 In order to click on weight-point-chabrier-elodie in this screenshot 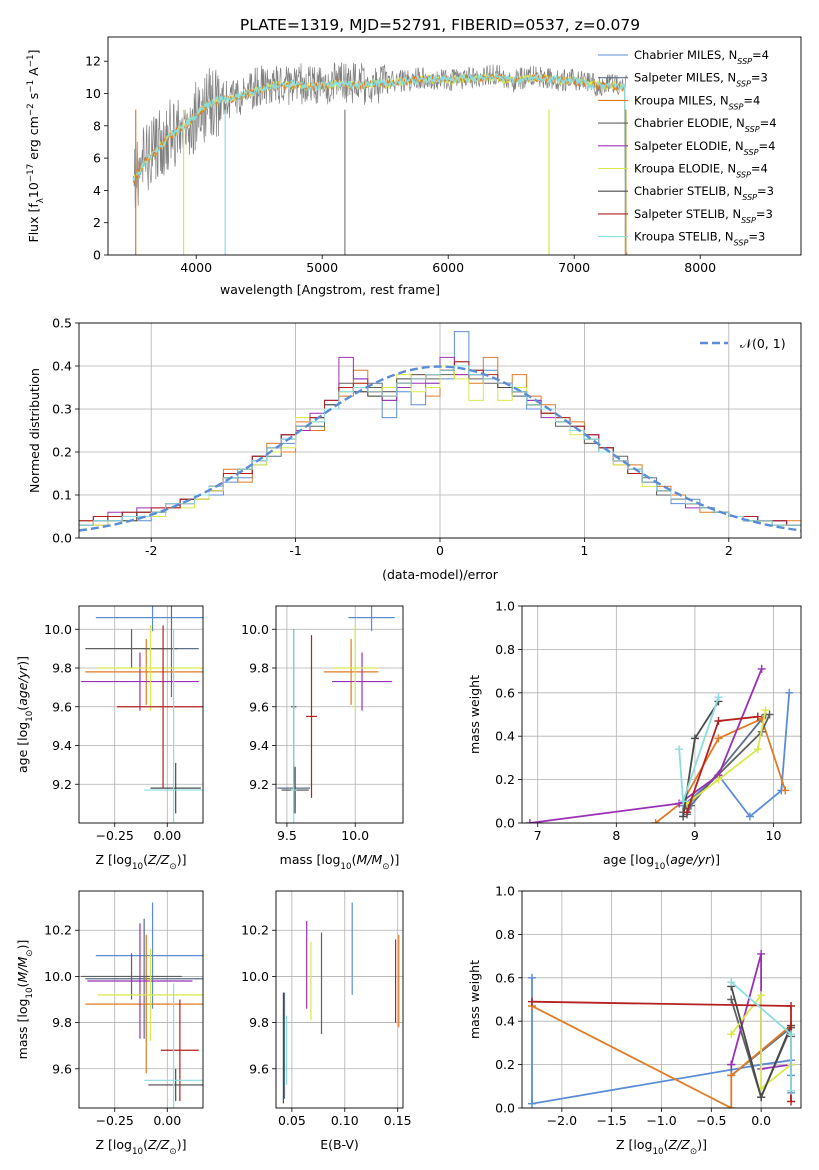, I will do `click(769, 714)`.